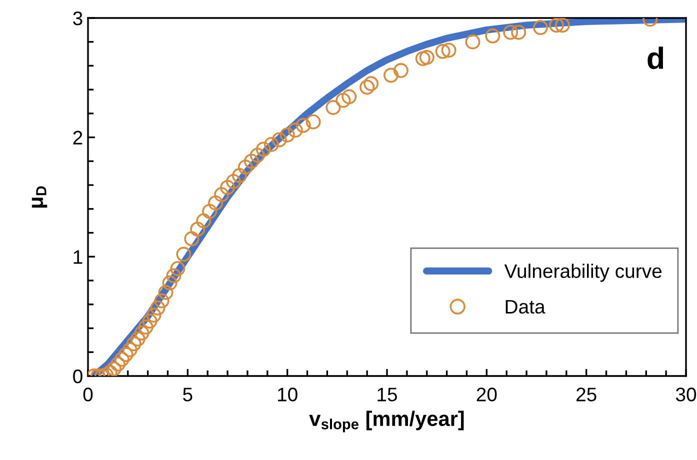  Describe the element at coordinates (88, 395) in the screenshot. I see `x-tick-label: 0` at that location.